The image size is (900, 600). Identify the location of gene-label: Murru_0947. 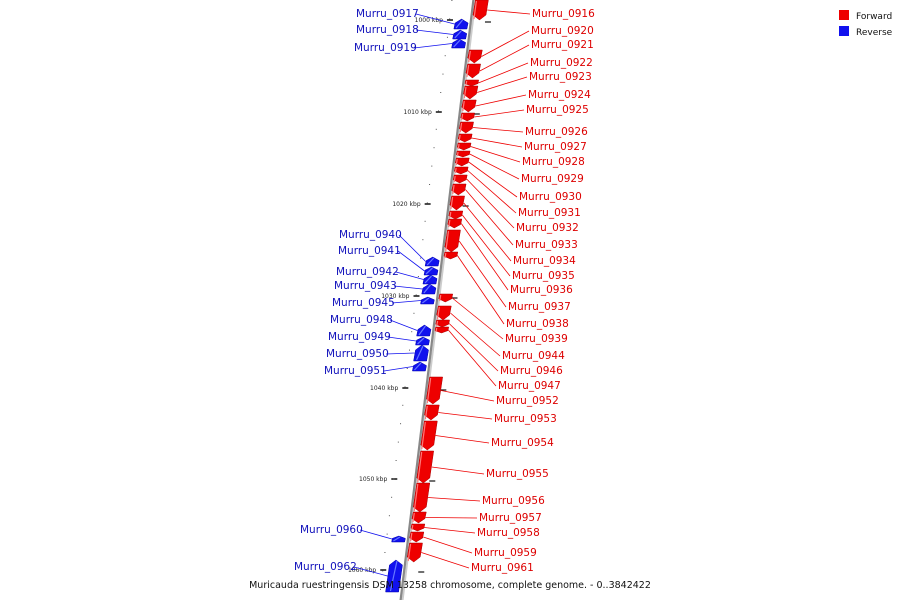
(529, 386).